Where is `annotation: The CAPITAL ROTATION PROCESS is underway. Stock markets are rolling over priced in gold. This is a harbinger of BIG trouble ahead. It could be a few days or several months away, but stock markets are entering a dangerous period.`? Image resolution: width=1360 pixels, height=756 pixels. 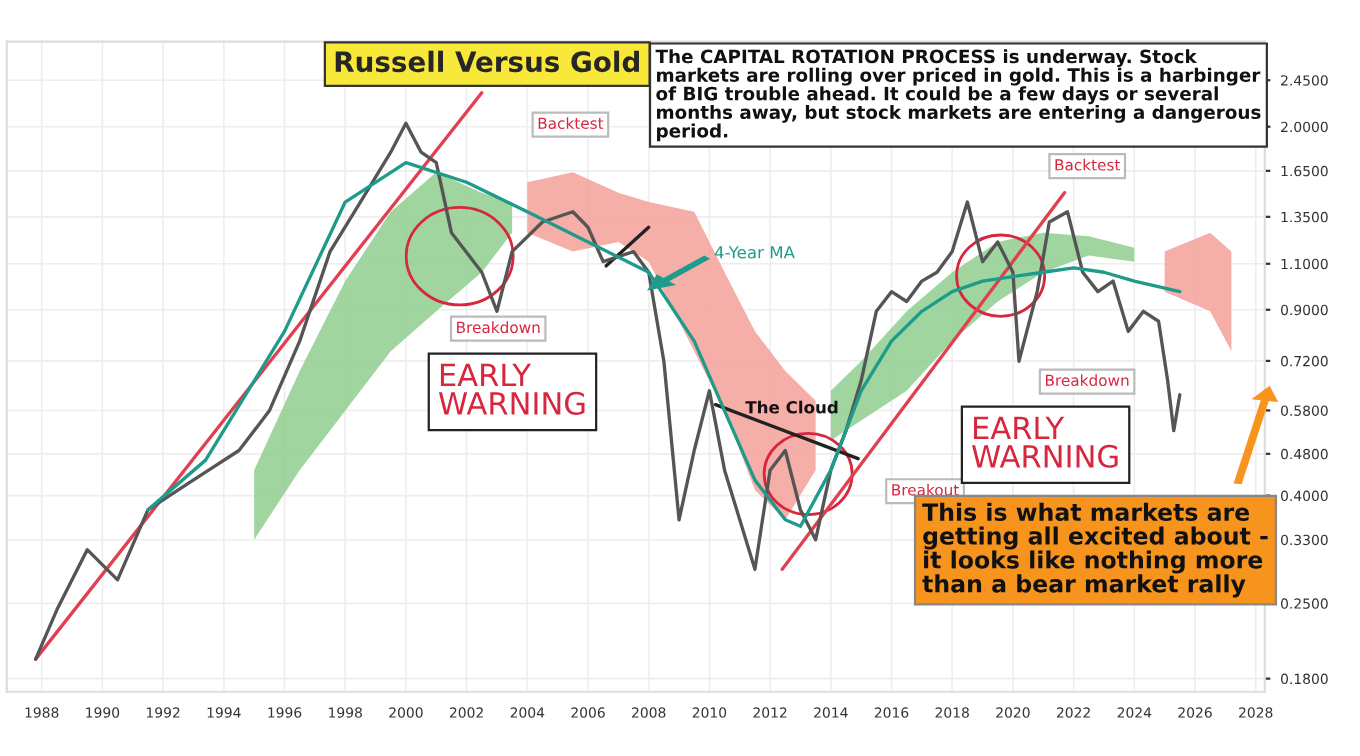
annotation: The CAPITAL ROTATION PROCESS is underway. Stock markets are rolling over priced in gold. This is a harbinger of BIG trouble ahead. It could be a few days or several months away, but stock markets are entering a dangerous period. is located at coordinates (958, 95).